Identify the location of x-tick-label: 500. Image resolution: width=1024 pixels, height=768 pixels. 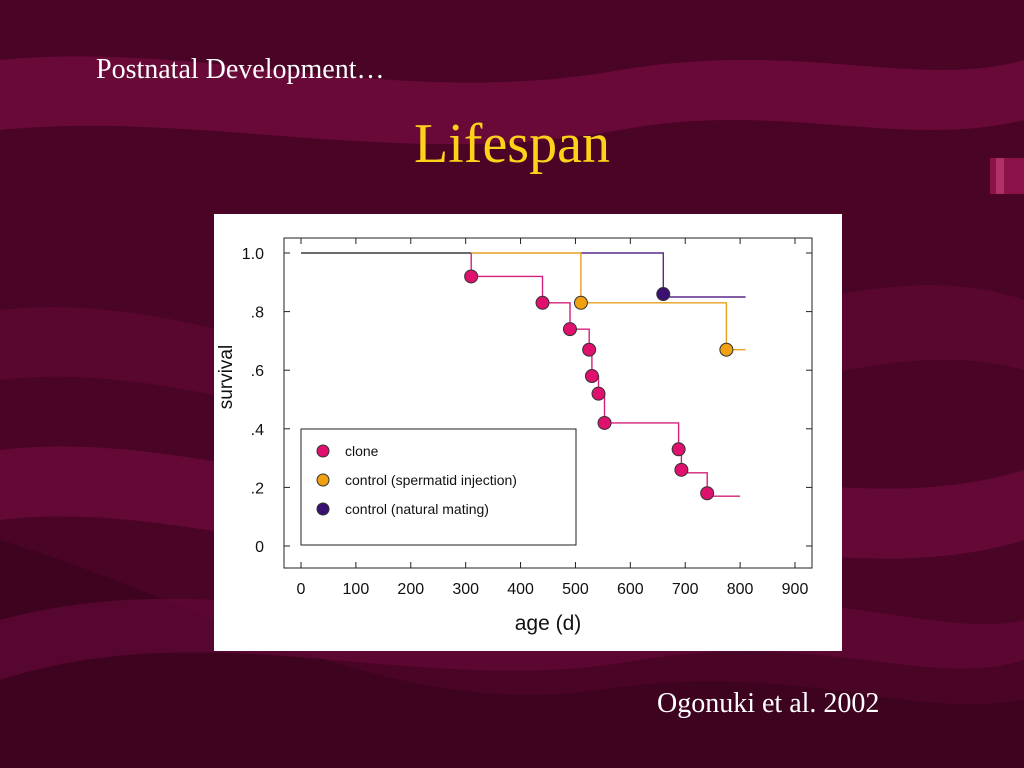
(575, 589).